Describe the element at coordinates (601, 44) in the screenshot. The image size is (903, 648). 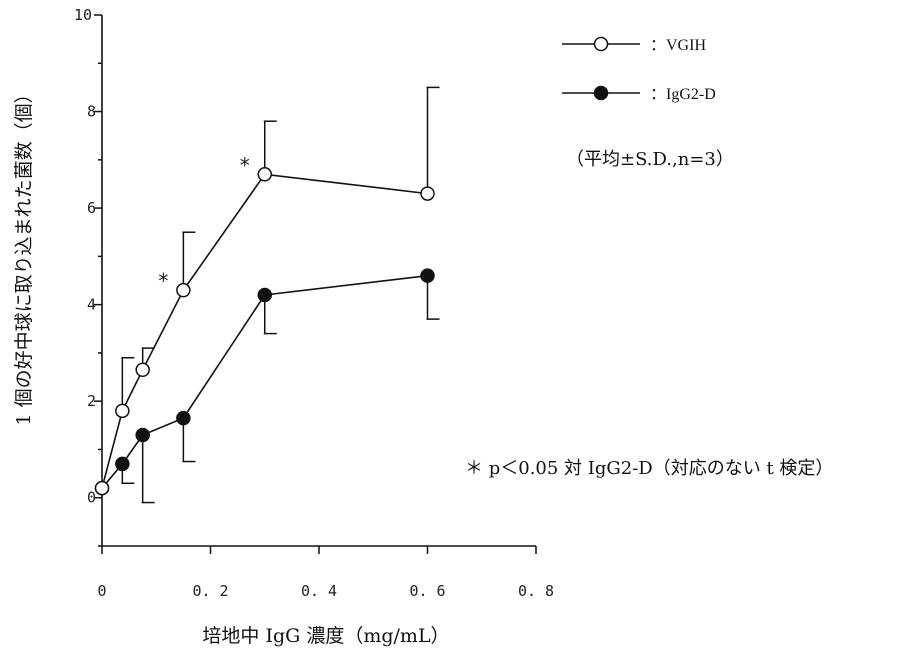
I see `legend-marker-open-circle` at that location.